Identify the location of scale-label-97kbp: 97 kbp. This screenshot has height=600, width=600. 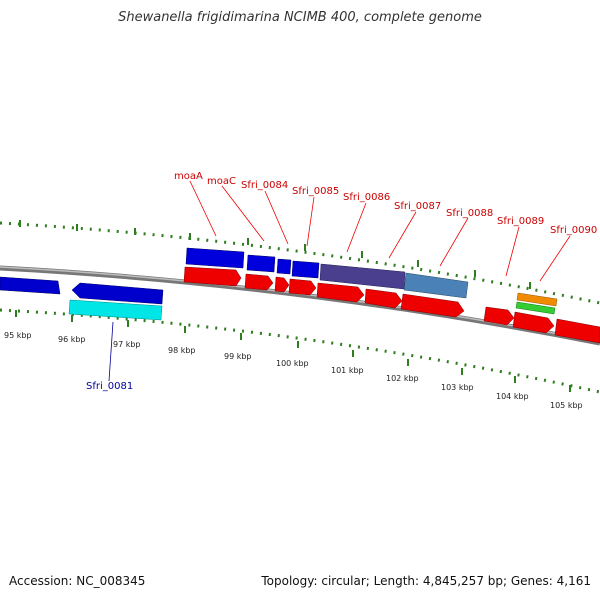
(127, 344).